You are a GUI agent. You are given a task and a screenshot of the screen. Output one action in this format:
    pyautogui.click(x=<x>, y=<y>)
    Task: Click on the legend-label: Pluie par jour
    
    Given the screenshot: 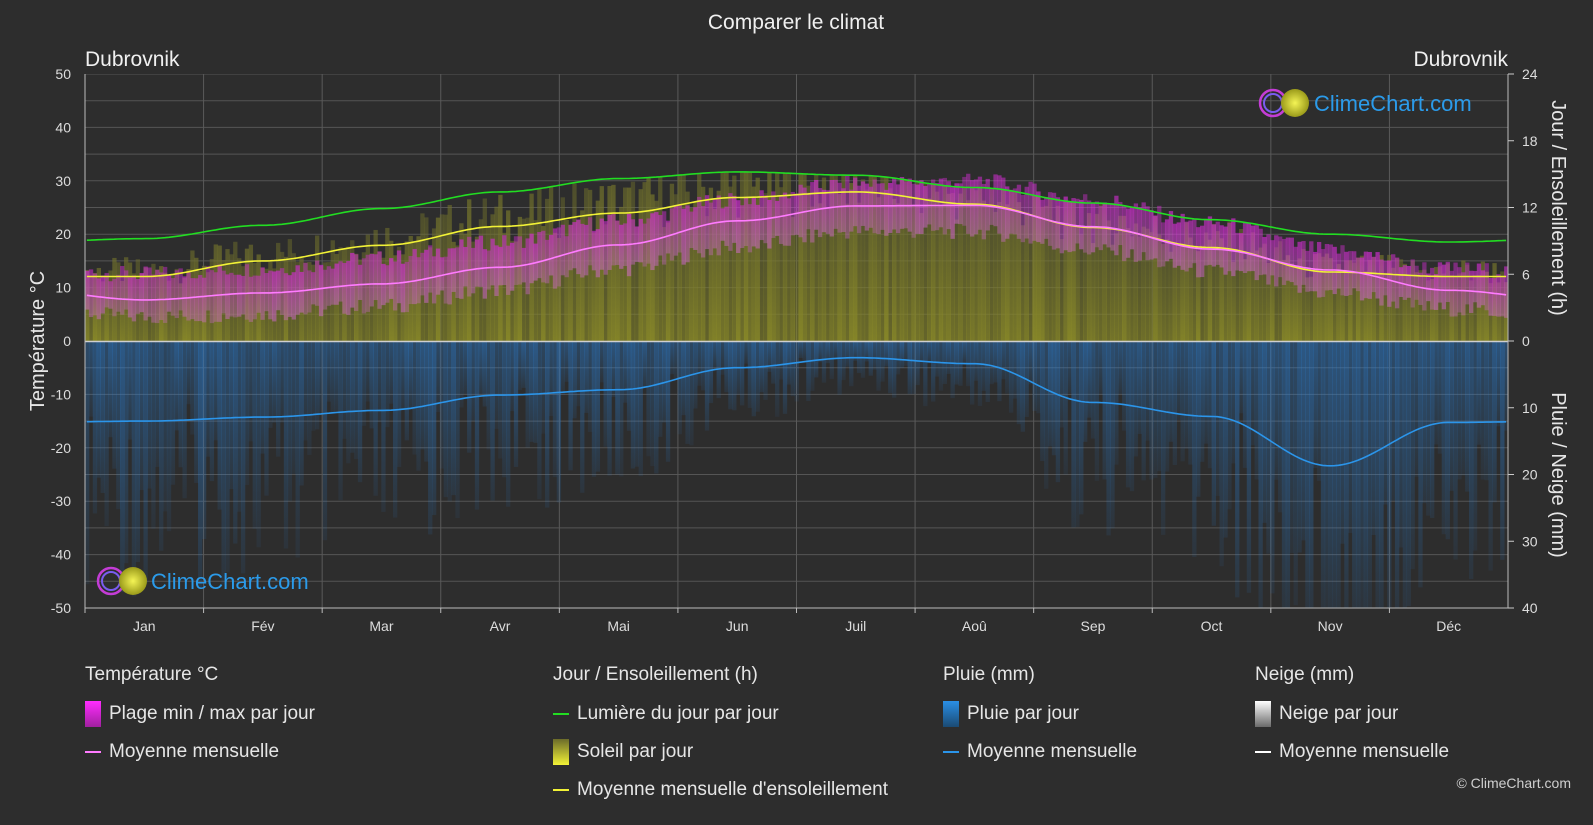 What is the action you would take?
    pyautogui.click(x=1023, y=713)
    